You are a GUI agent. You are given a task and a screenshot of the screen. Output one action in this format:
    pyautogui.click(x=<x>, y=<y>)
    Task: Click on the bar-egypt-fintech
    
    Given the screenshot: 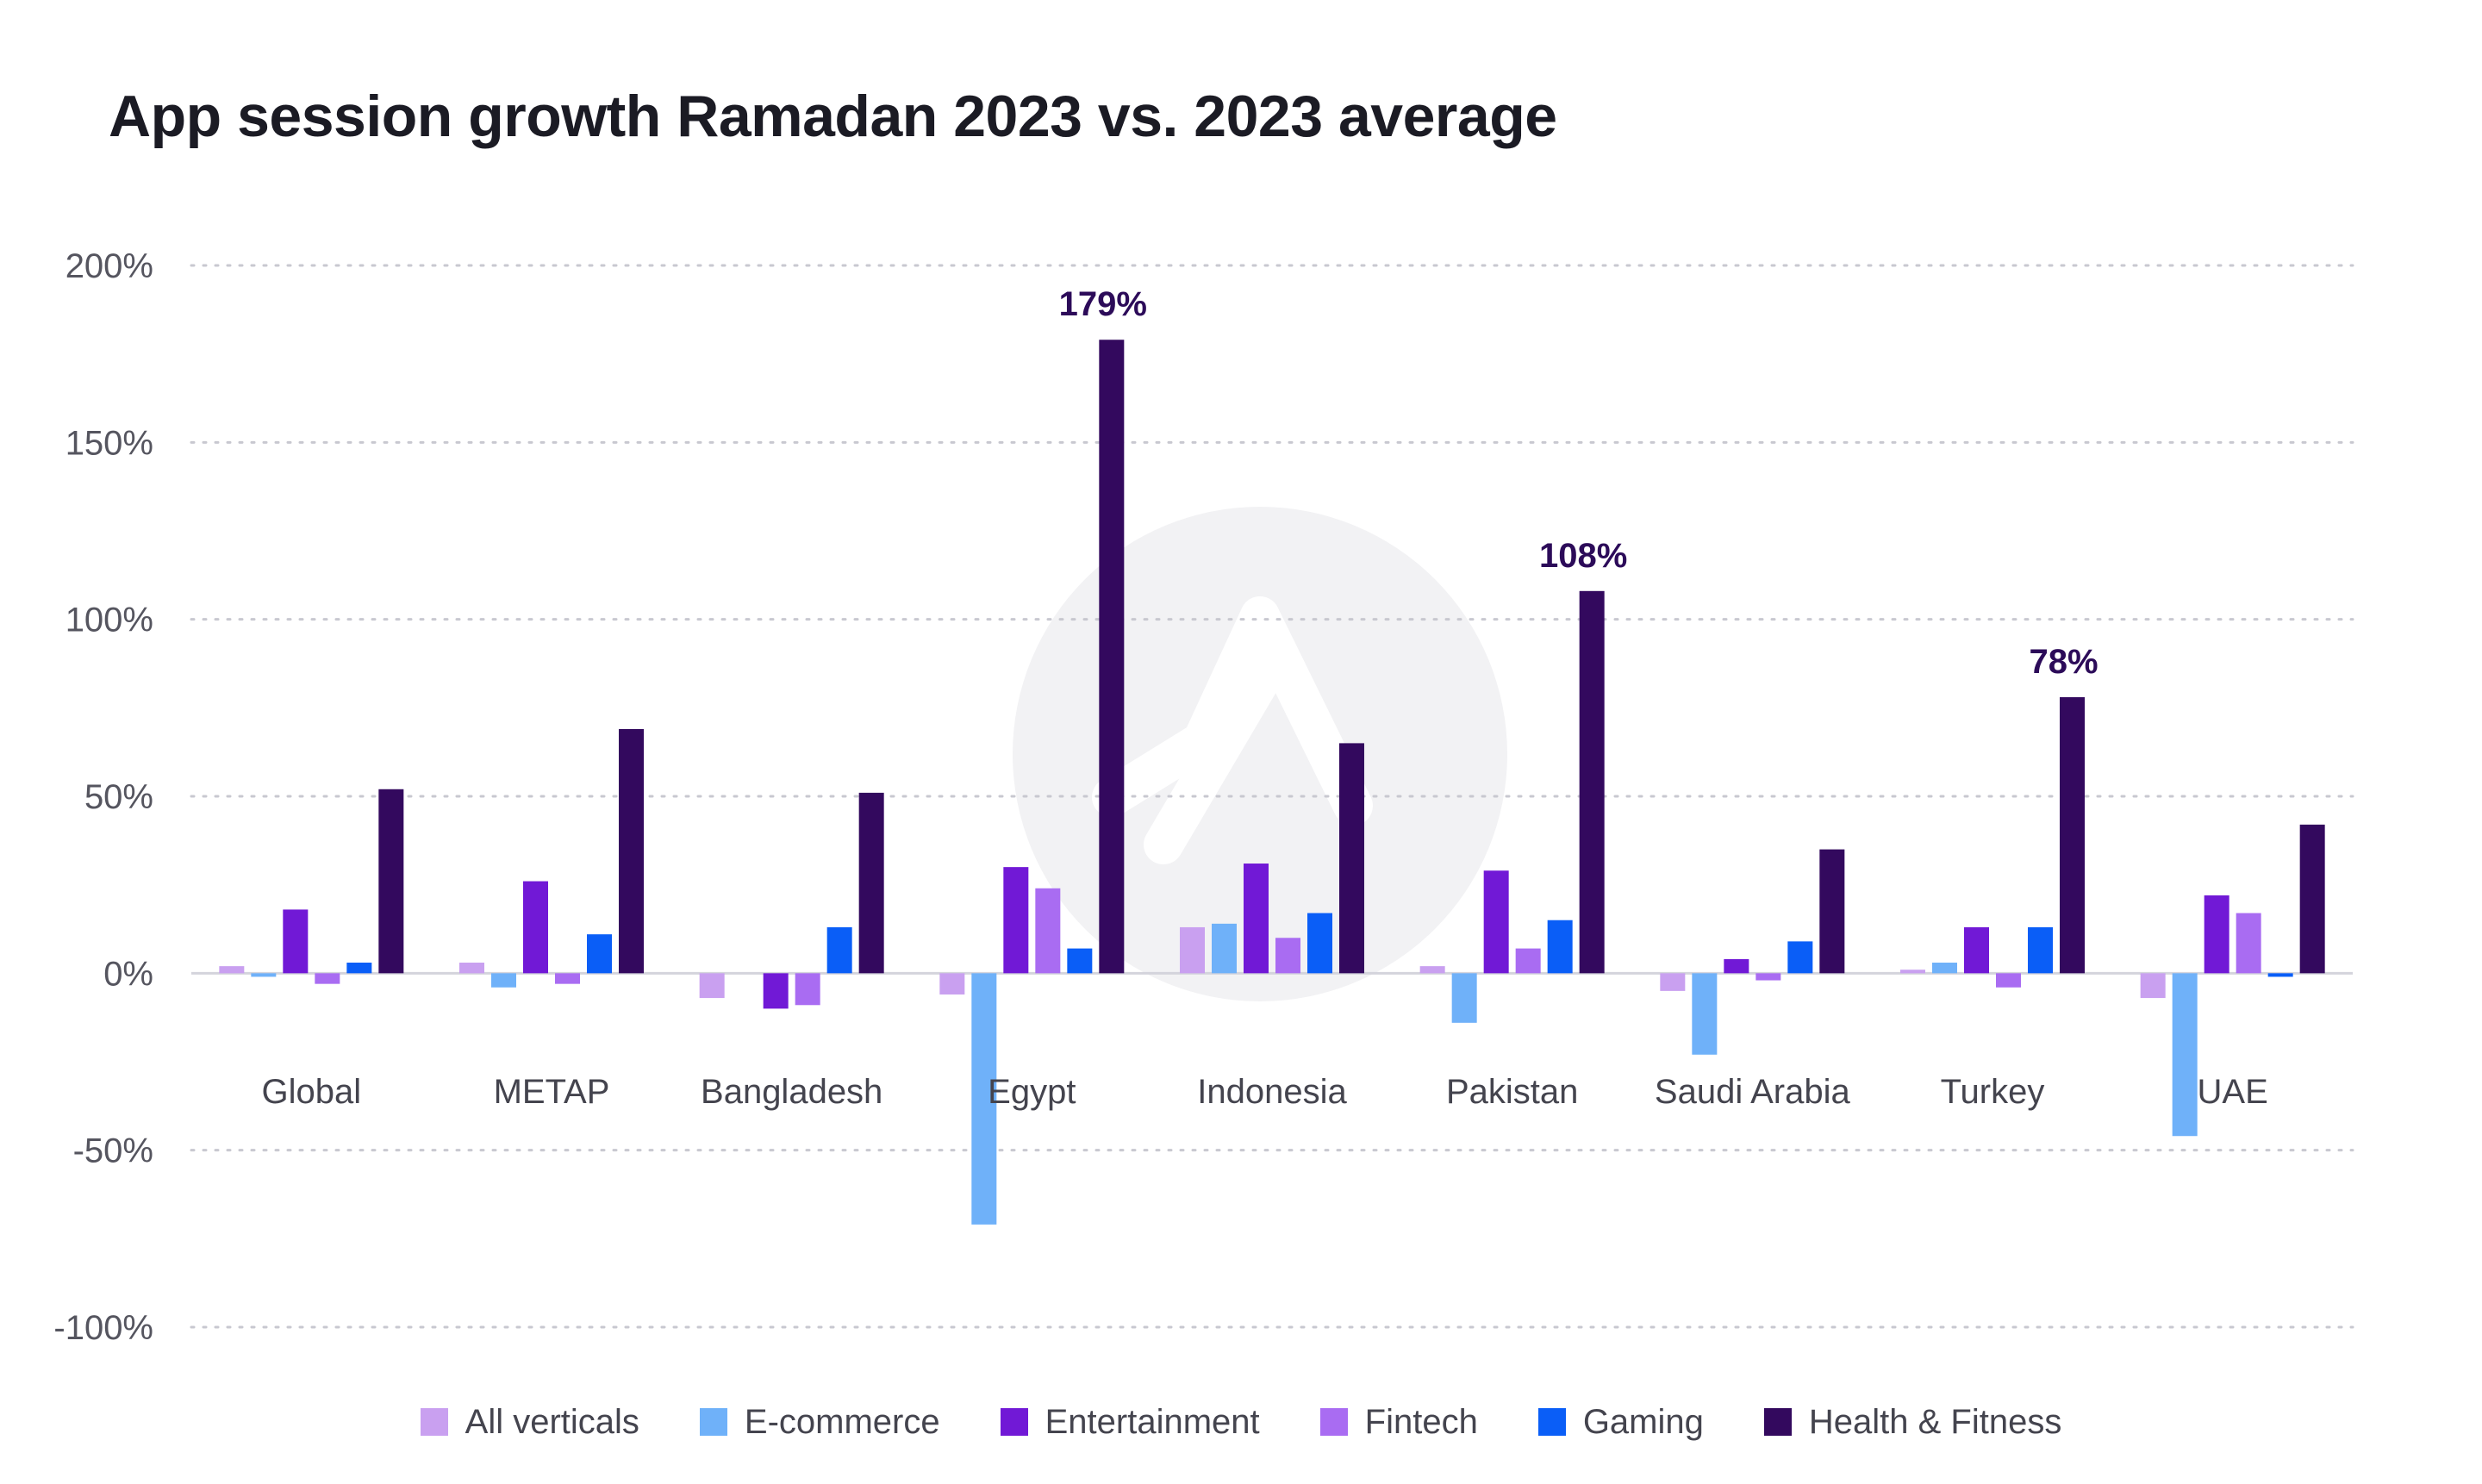 What is the action you would take?
    pyautogui.click(x=1048, y=931)
    